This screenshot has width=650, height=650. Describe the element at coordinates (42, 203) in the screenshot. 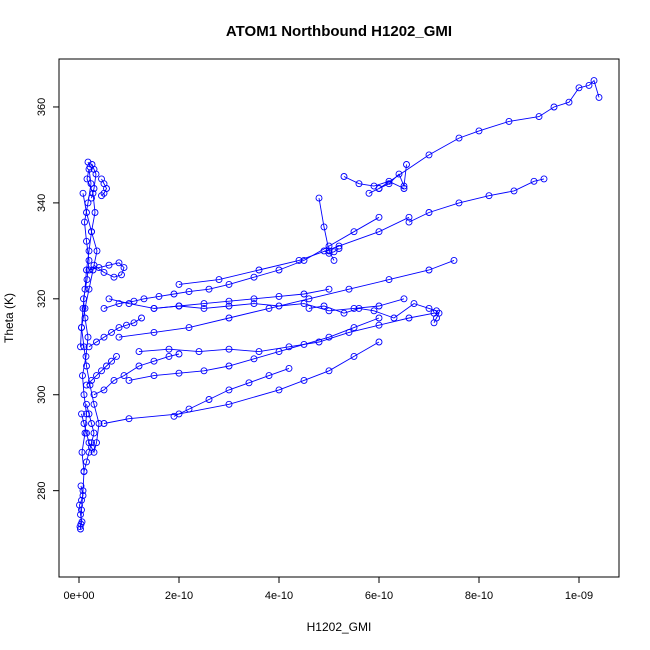

I see `y-tick-label: 340` at that location.